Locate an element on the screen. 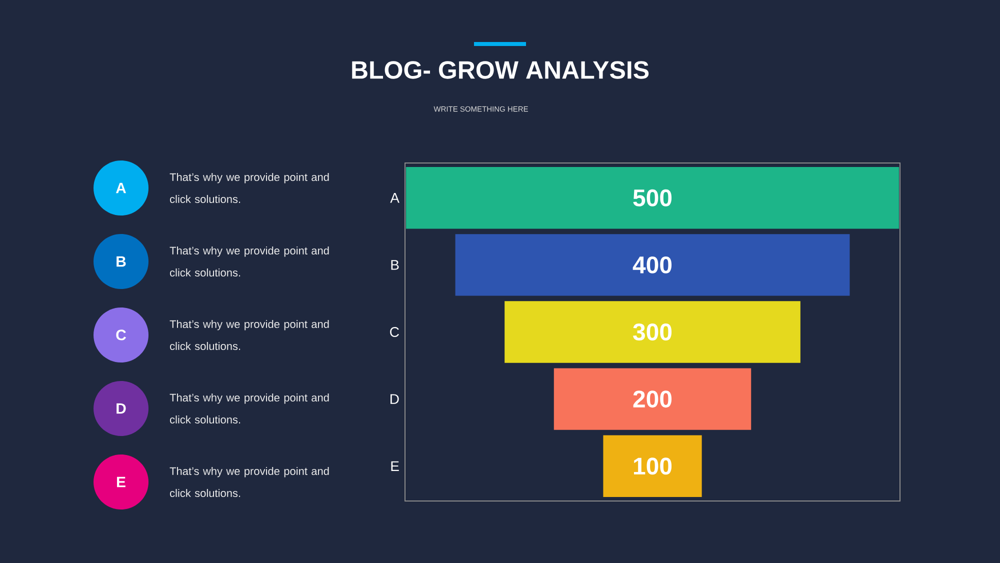 This screenshot has width=1000, height=563. text: BLOG- GROW ANALYSIS is located at coordinates (500, 70).